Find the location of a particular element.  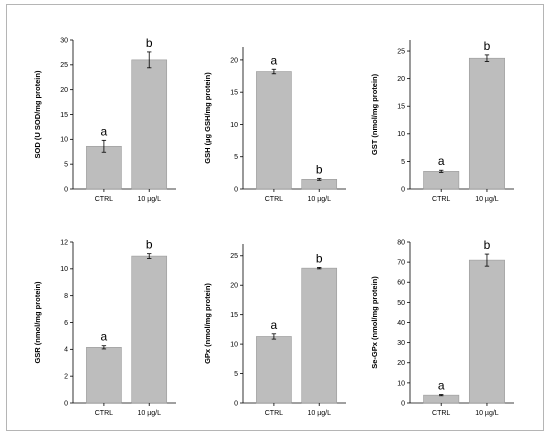

y-axis-label: GSR (nmol/mg protein) is located at coordinates (37, 322).